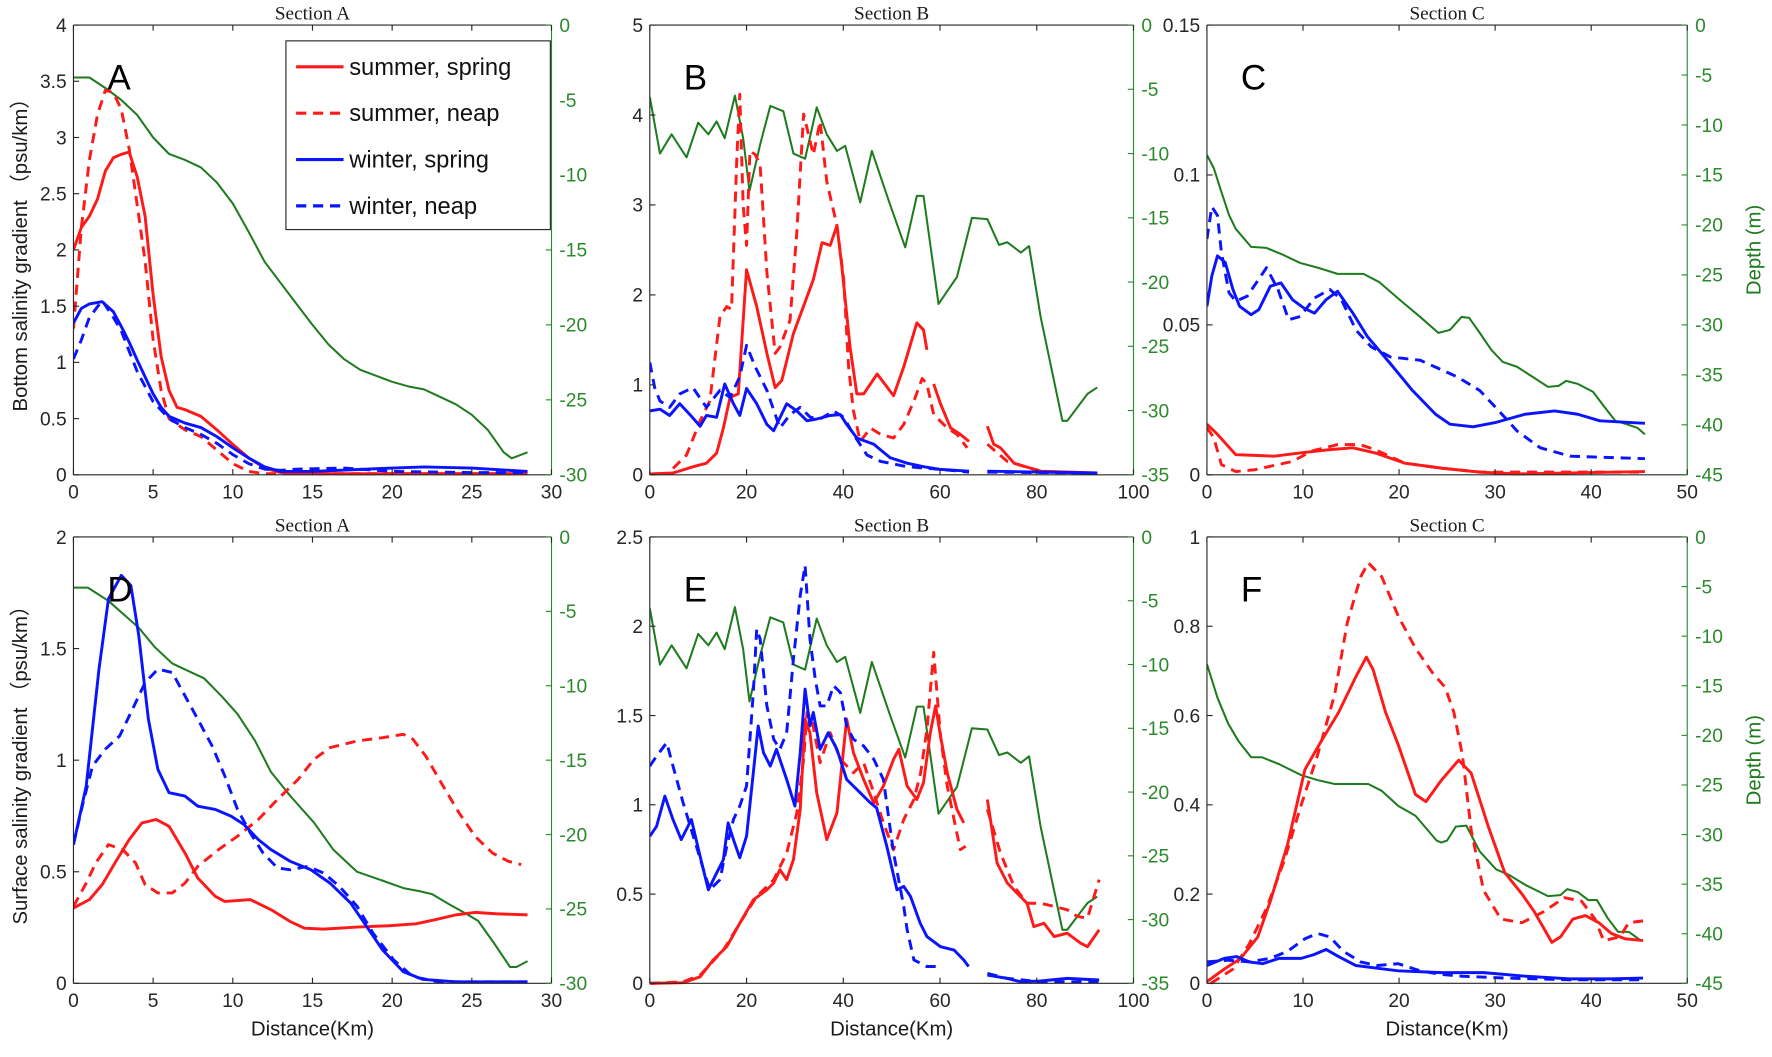 This screenshot has height=1057, width=1772. Describe the element at coordinates (1446, 13) in the screenshot. I see `panel-title: Section C` at that location.